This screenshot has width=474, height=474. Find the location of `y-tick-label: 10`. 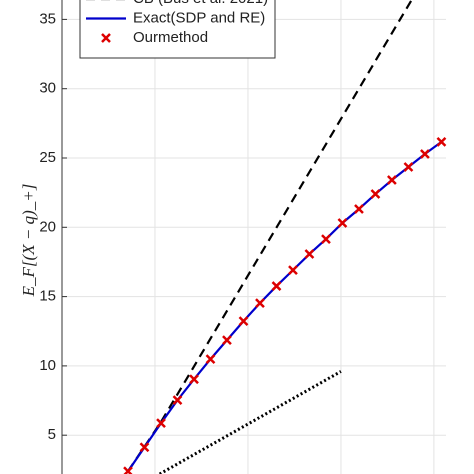

y-tick-label: 10 is located at coordinates (47, 365).